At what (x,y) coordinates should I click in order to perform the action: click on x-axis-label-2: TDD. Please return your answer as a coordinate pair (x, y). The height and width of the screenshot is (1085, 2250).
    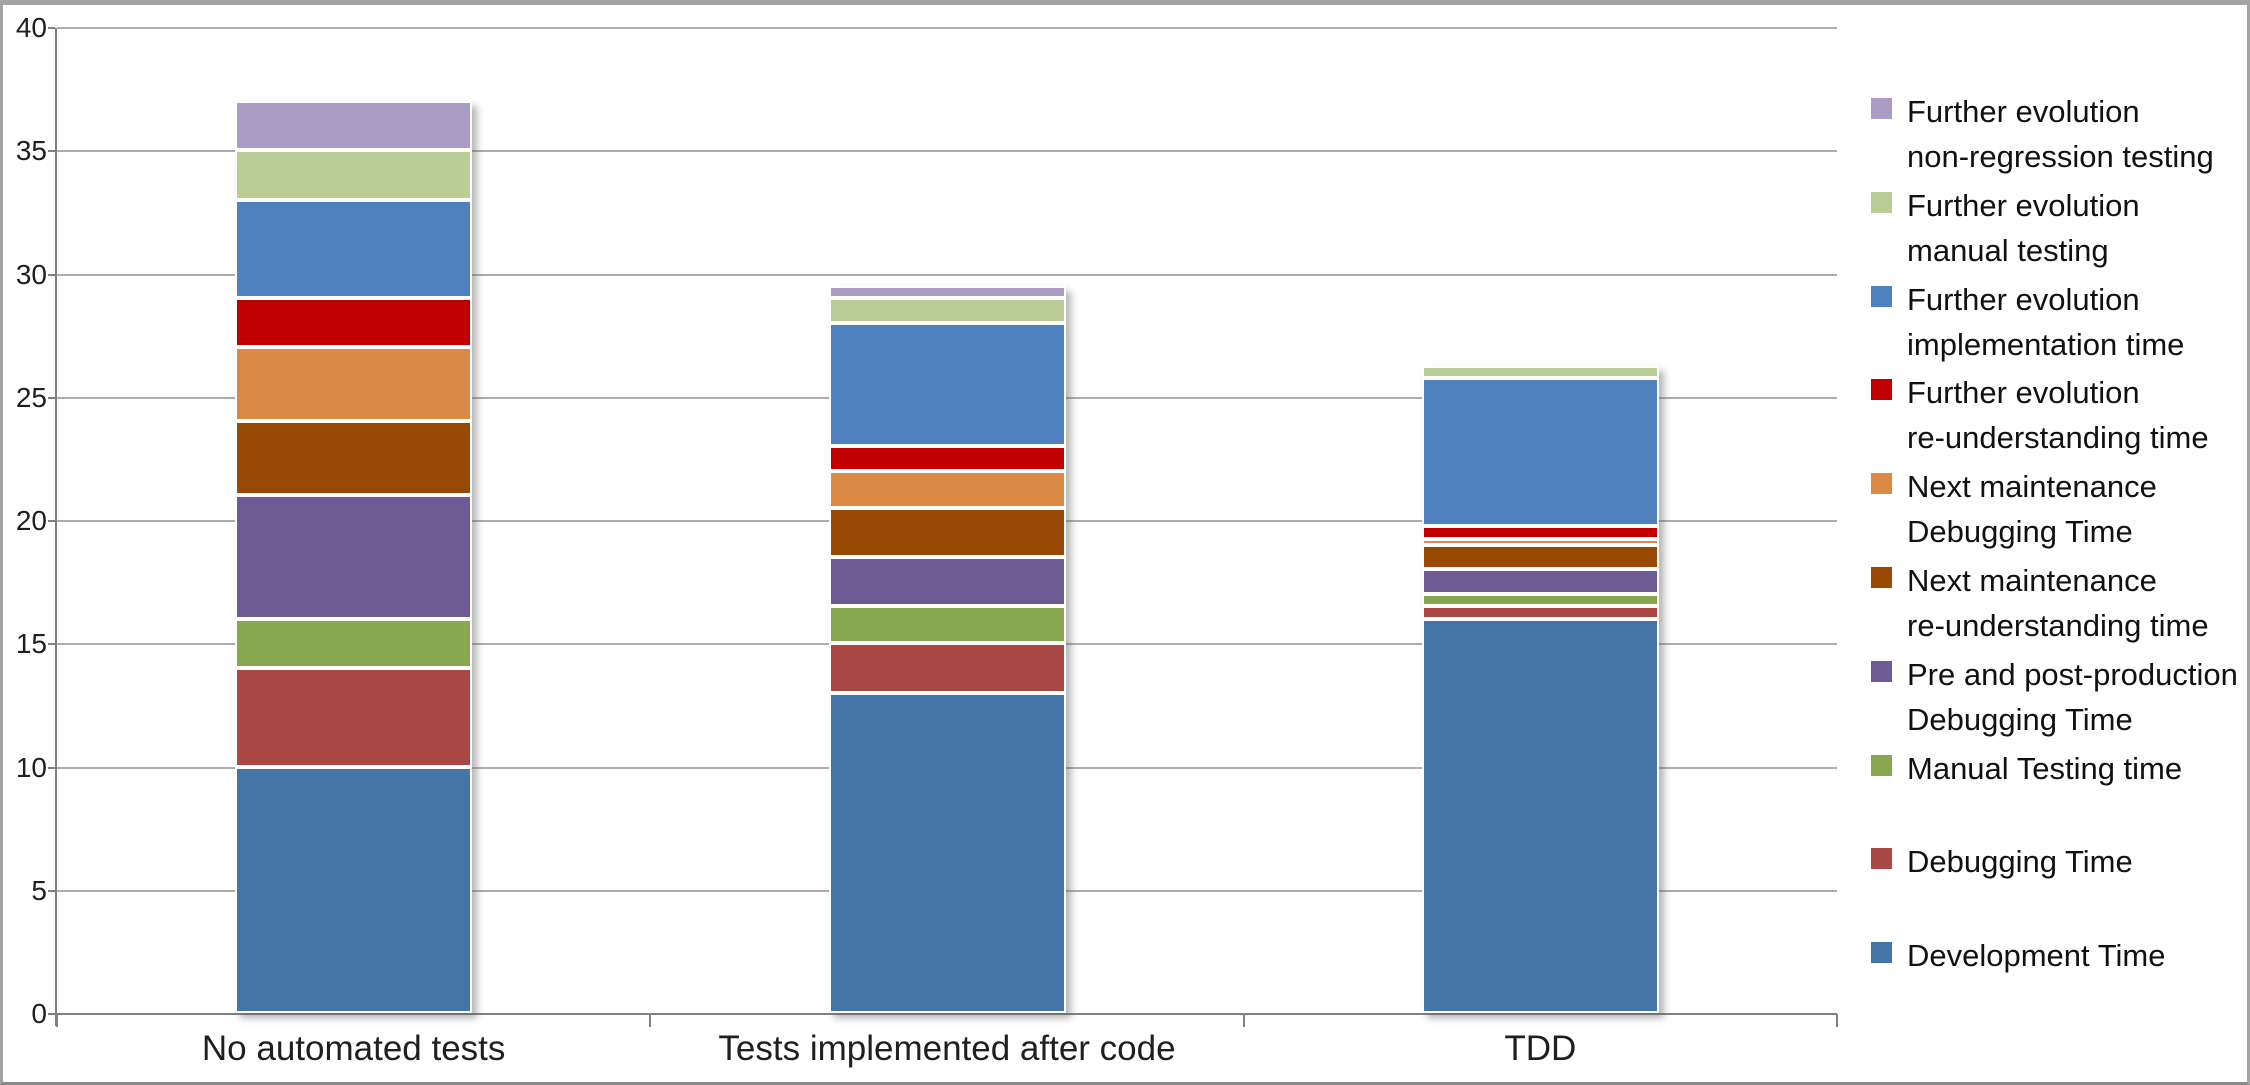
    Looking at the image, I should click on (1540, 1048).